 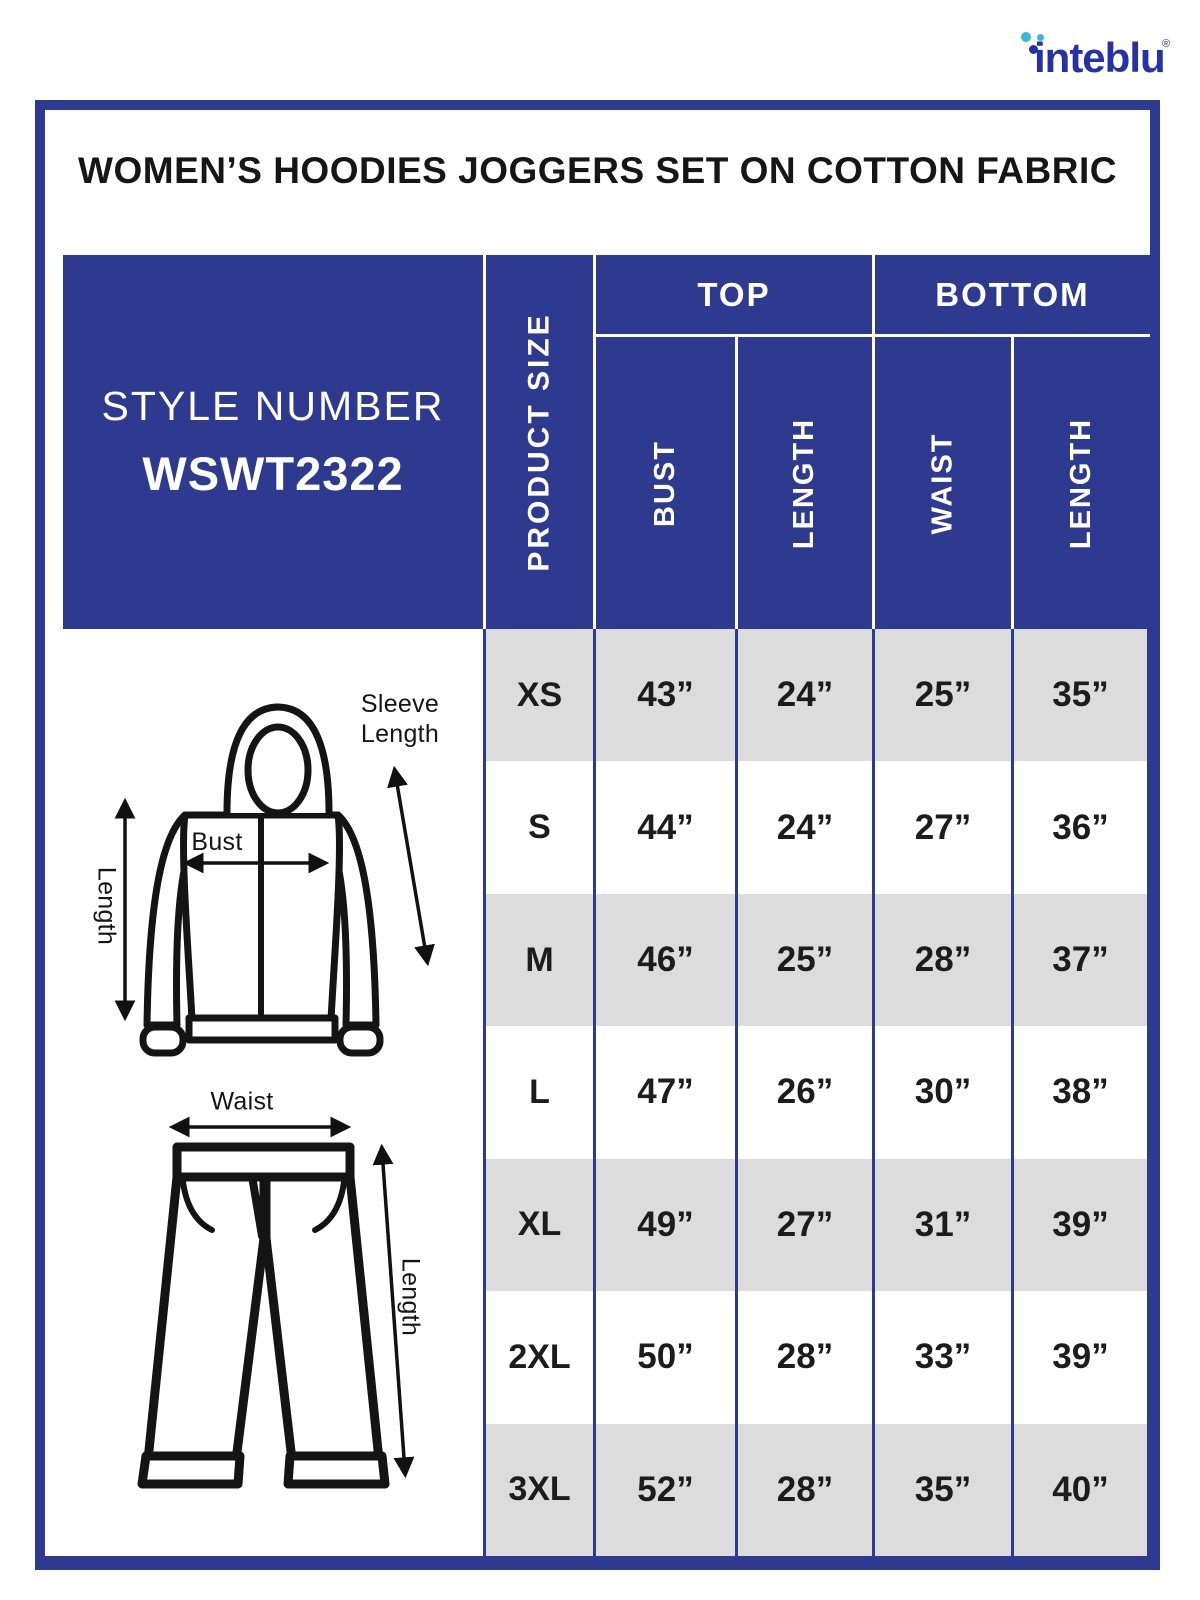 What do you see at coordinates (1080, 695) in the screenshot?
I see `bottom-length-cell: 35”` at bounding box center [1080, 695].